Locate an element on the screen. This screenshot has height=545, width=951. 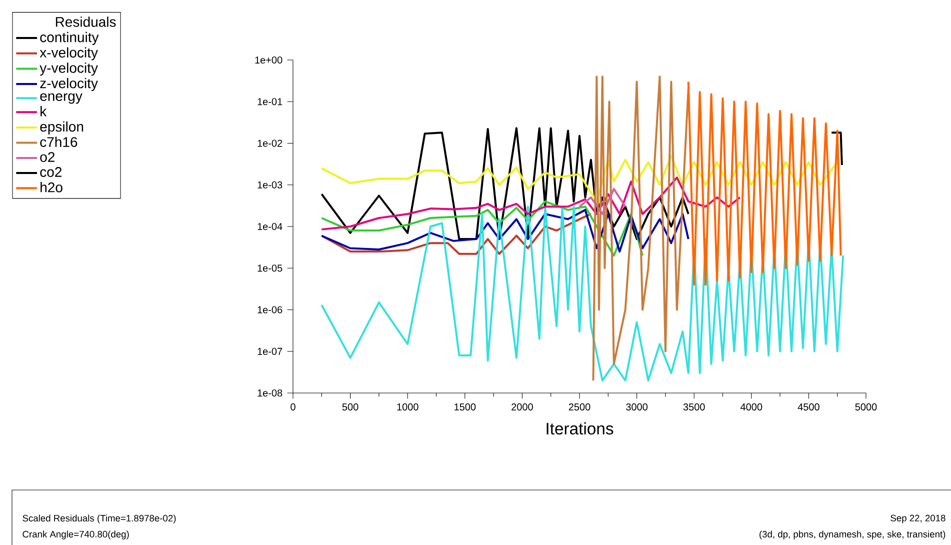
legend-label: epsilon is located at coordinates (62, 127).